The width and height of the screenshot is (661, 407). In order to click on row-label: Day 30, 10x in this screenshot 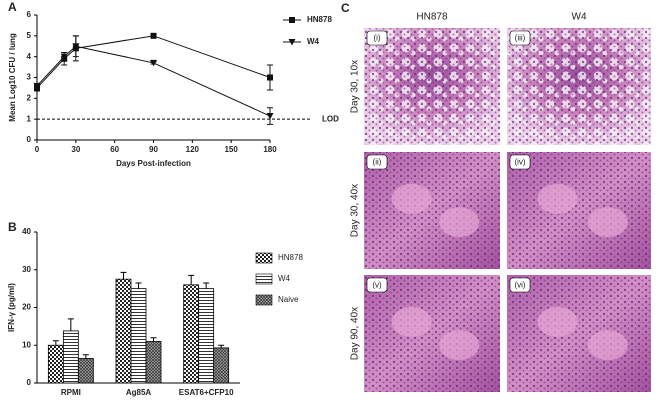, I will do `click(355, 86)`.